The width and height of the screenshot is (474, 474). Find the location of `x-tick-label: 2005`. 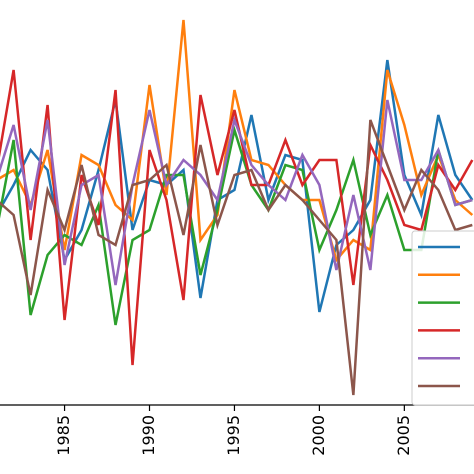

x-tick-label: 2005 is located at coordinates (403, 435).